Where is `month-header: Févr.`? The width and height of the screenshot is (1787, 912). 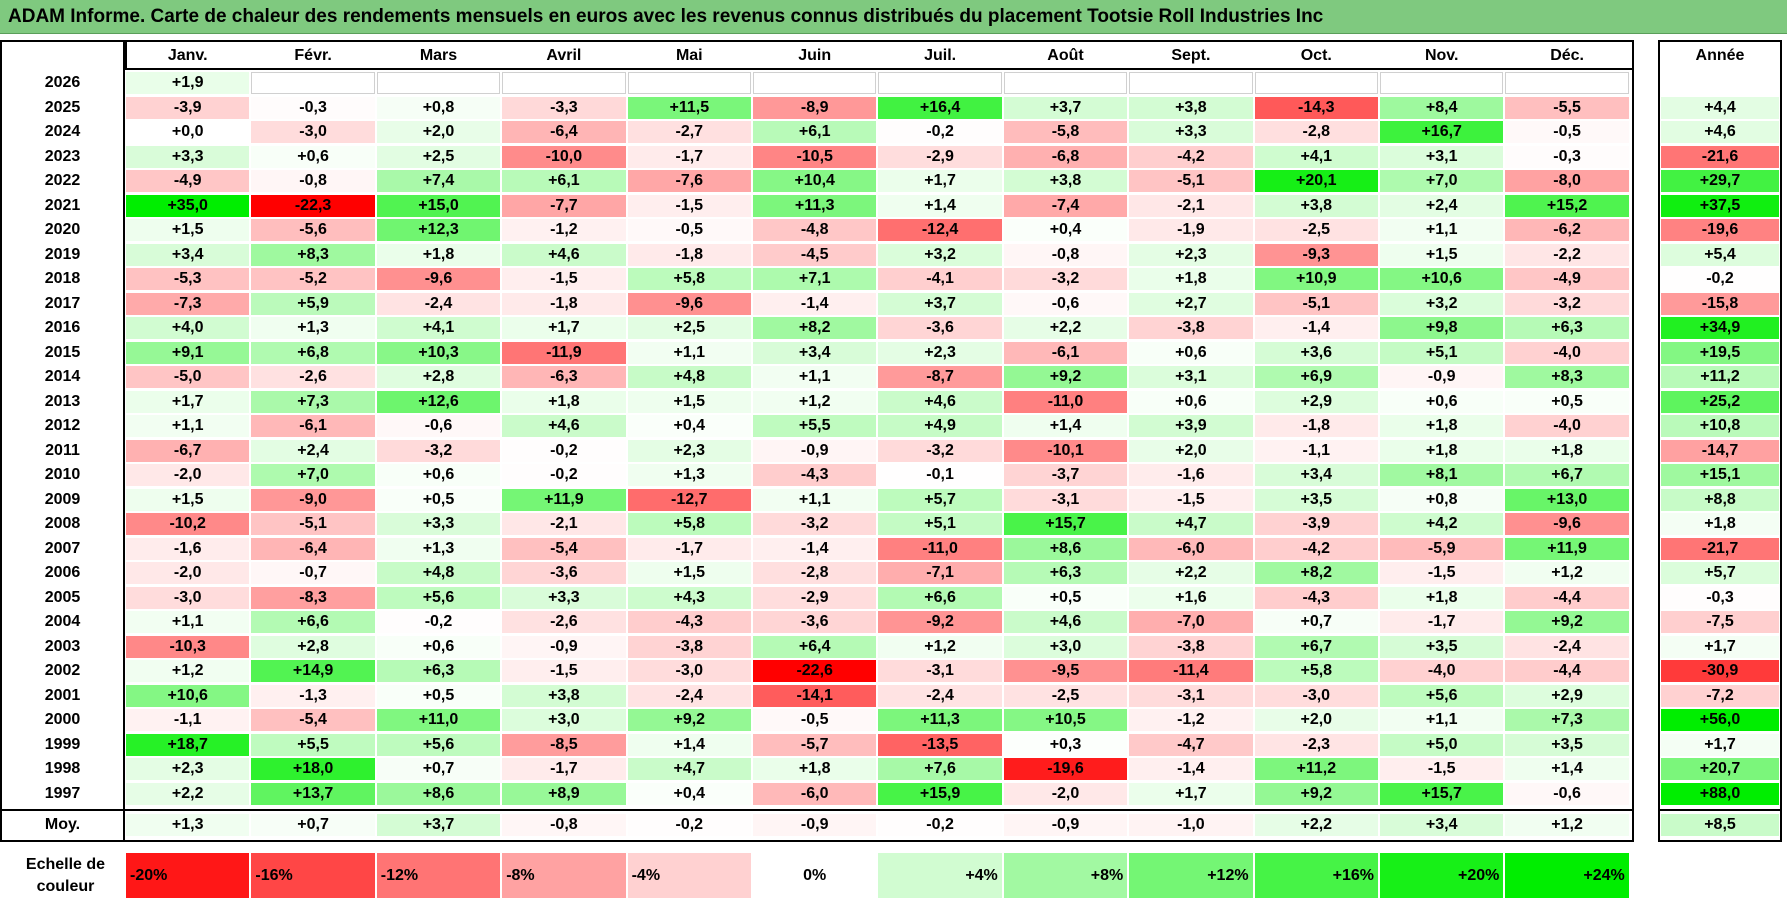 month-header: Févr. is located at coordinates (313, 55).